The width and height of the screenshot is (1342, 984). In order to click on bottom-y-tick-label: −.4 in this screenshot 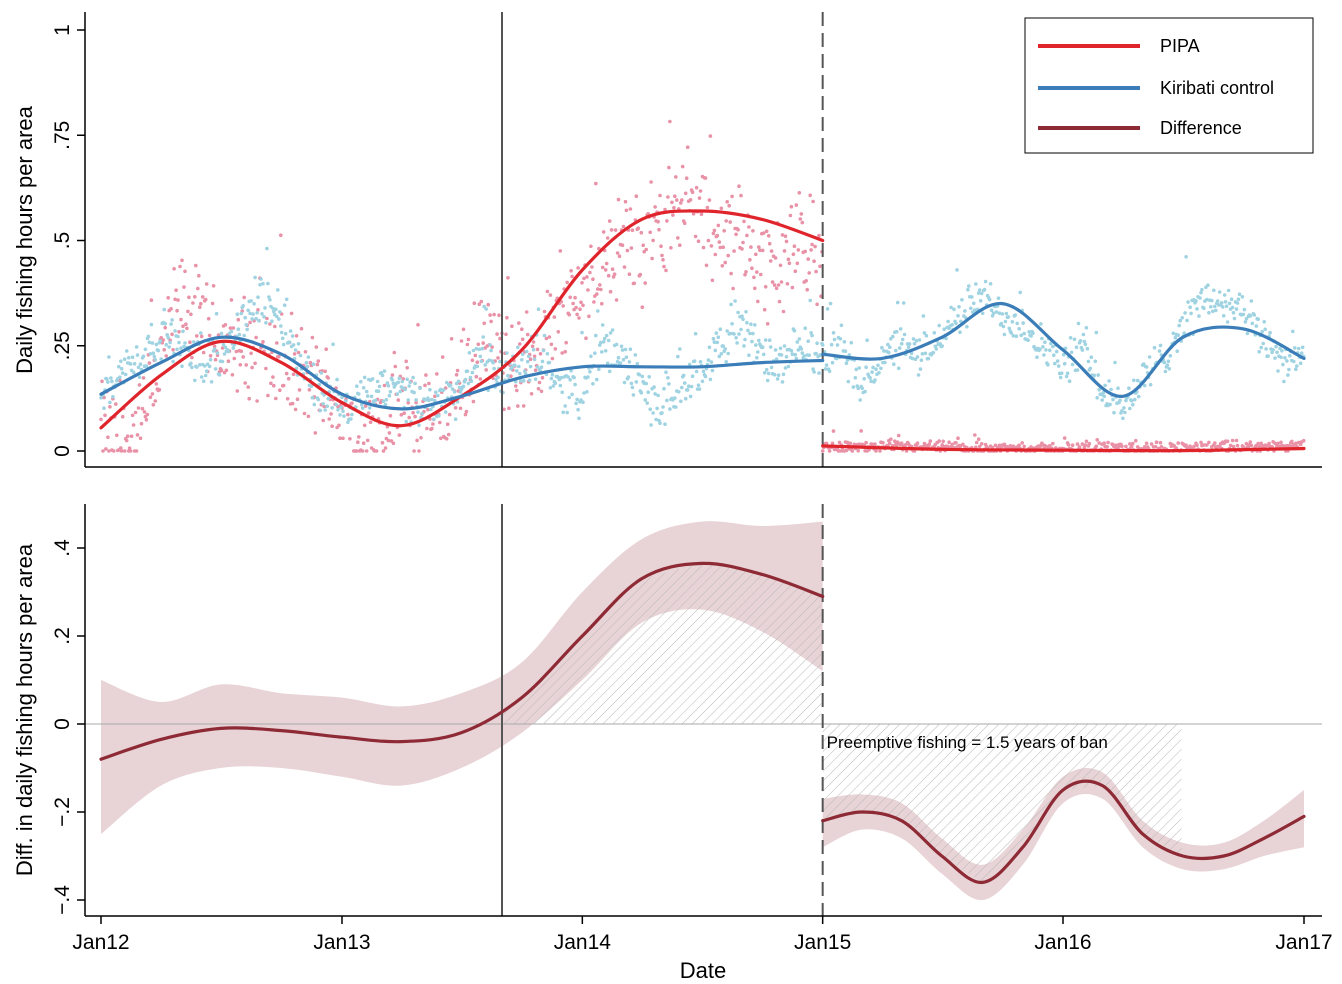, I will do `click(62, 900)`.